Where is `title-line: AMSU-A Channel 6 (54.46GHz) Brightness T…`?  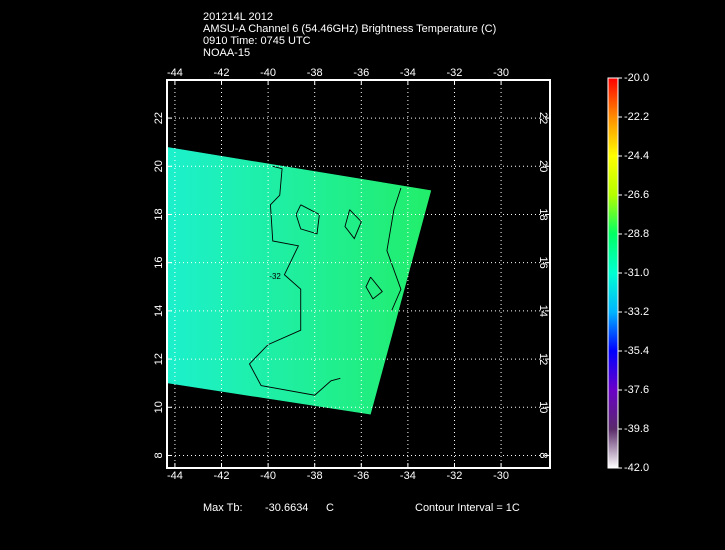
title-line: AMSU-A Channel 6 (54.46GHz) Brightness T… is located at coordinates (349, 29).